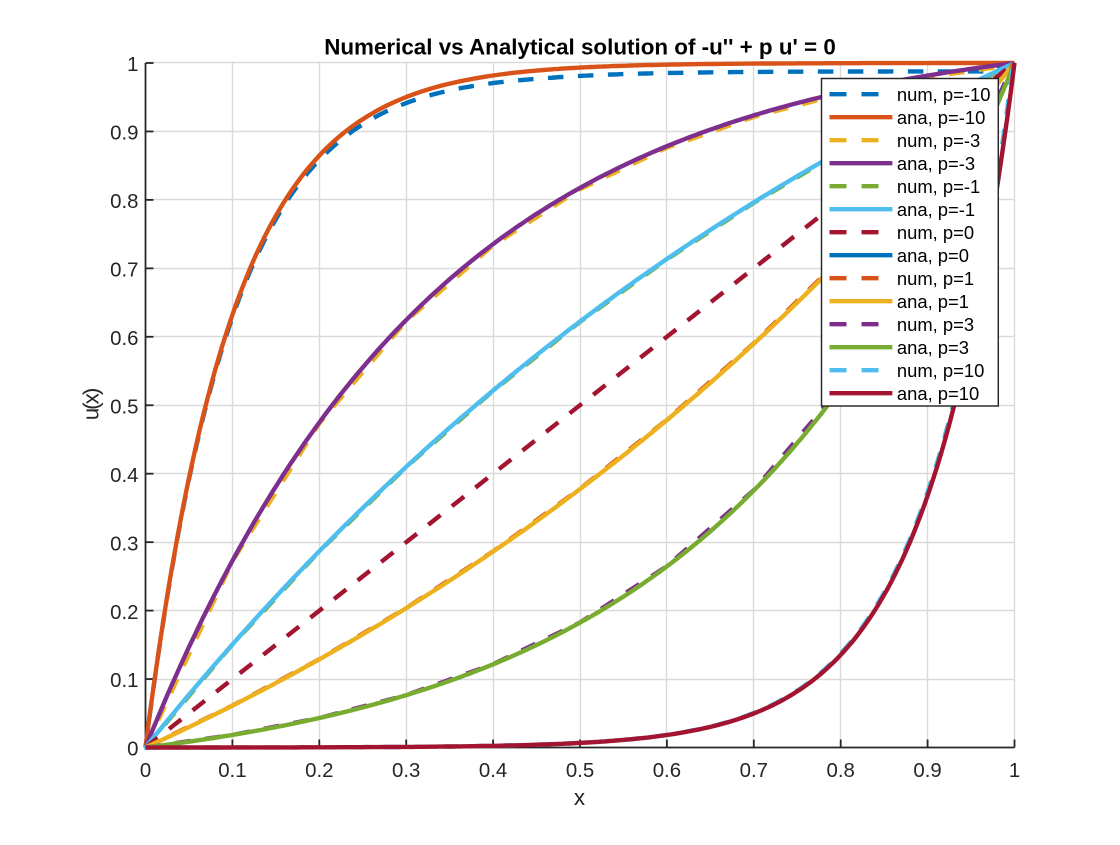 This screenshot has height=845, width=1120. What do you see at coordinates (941, 117) in the screenshot?
I see `svg-text: ana, p=-10` at bounding box center [941, 117].